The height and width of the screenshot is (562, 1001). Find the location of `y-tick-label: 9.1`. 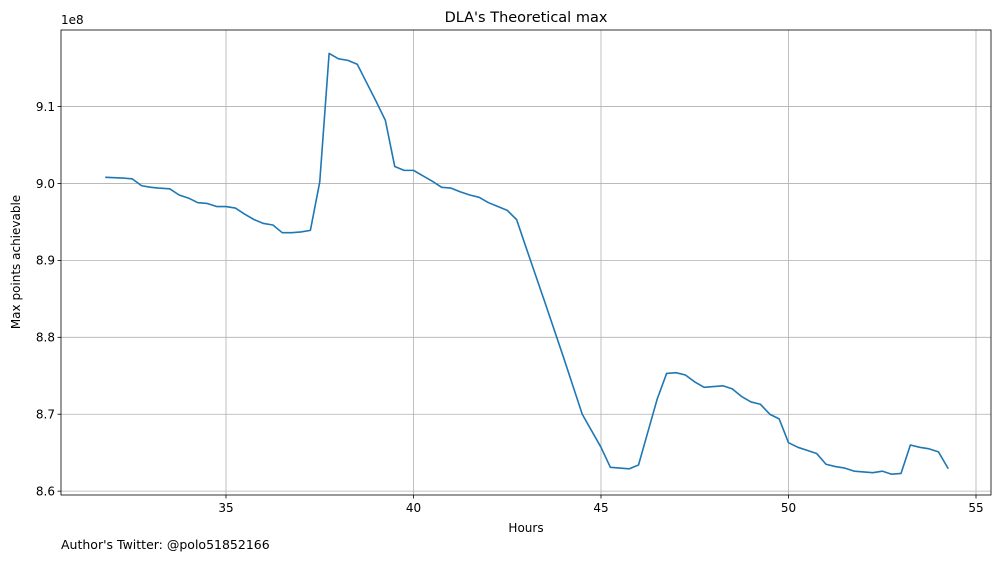

y-tick-label: 9.1 is located at coordinates (45, 107).